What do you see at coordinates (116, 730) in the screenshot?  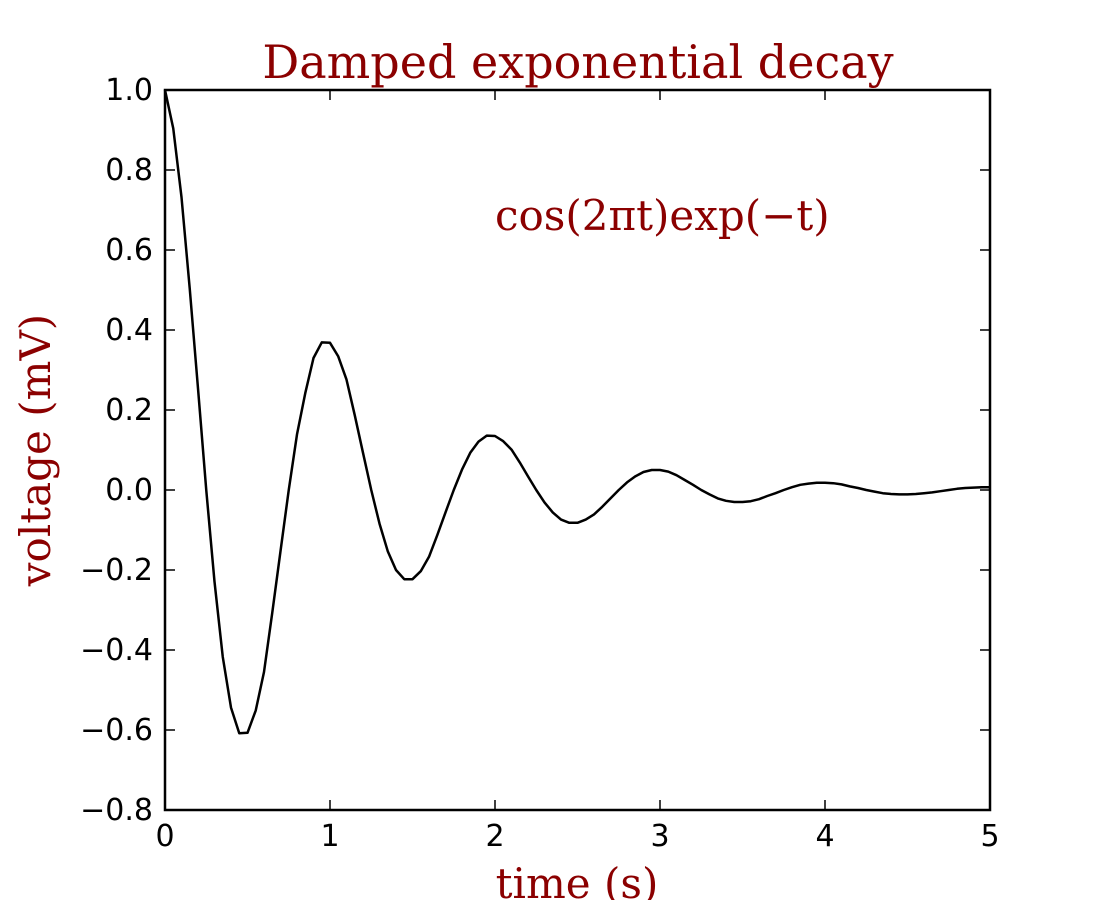 I see `y-tick-label: −0.6` at bounding box center [116, 730].